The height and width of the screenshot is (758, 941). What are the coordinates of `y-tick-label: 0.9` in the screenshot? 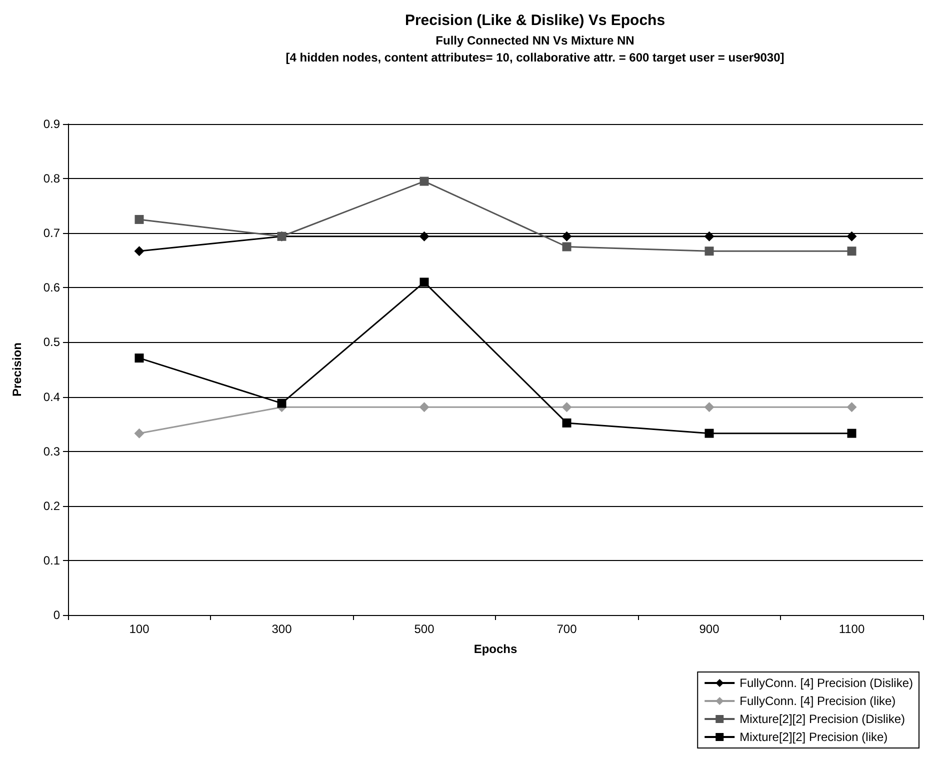 It's located at (51, 124).